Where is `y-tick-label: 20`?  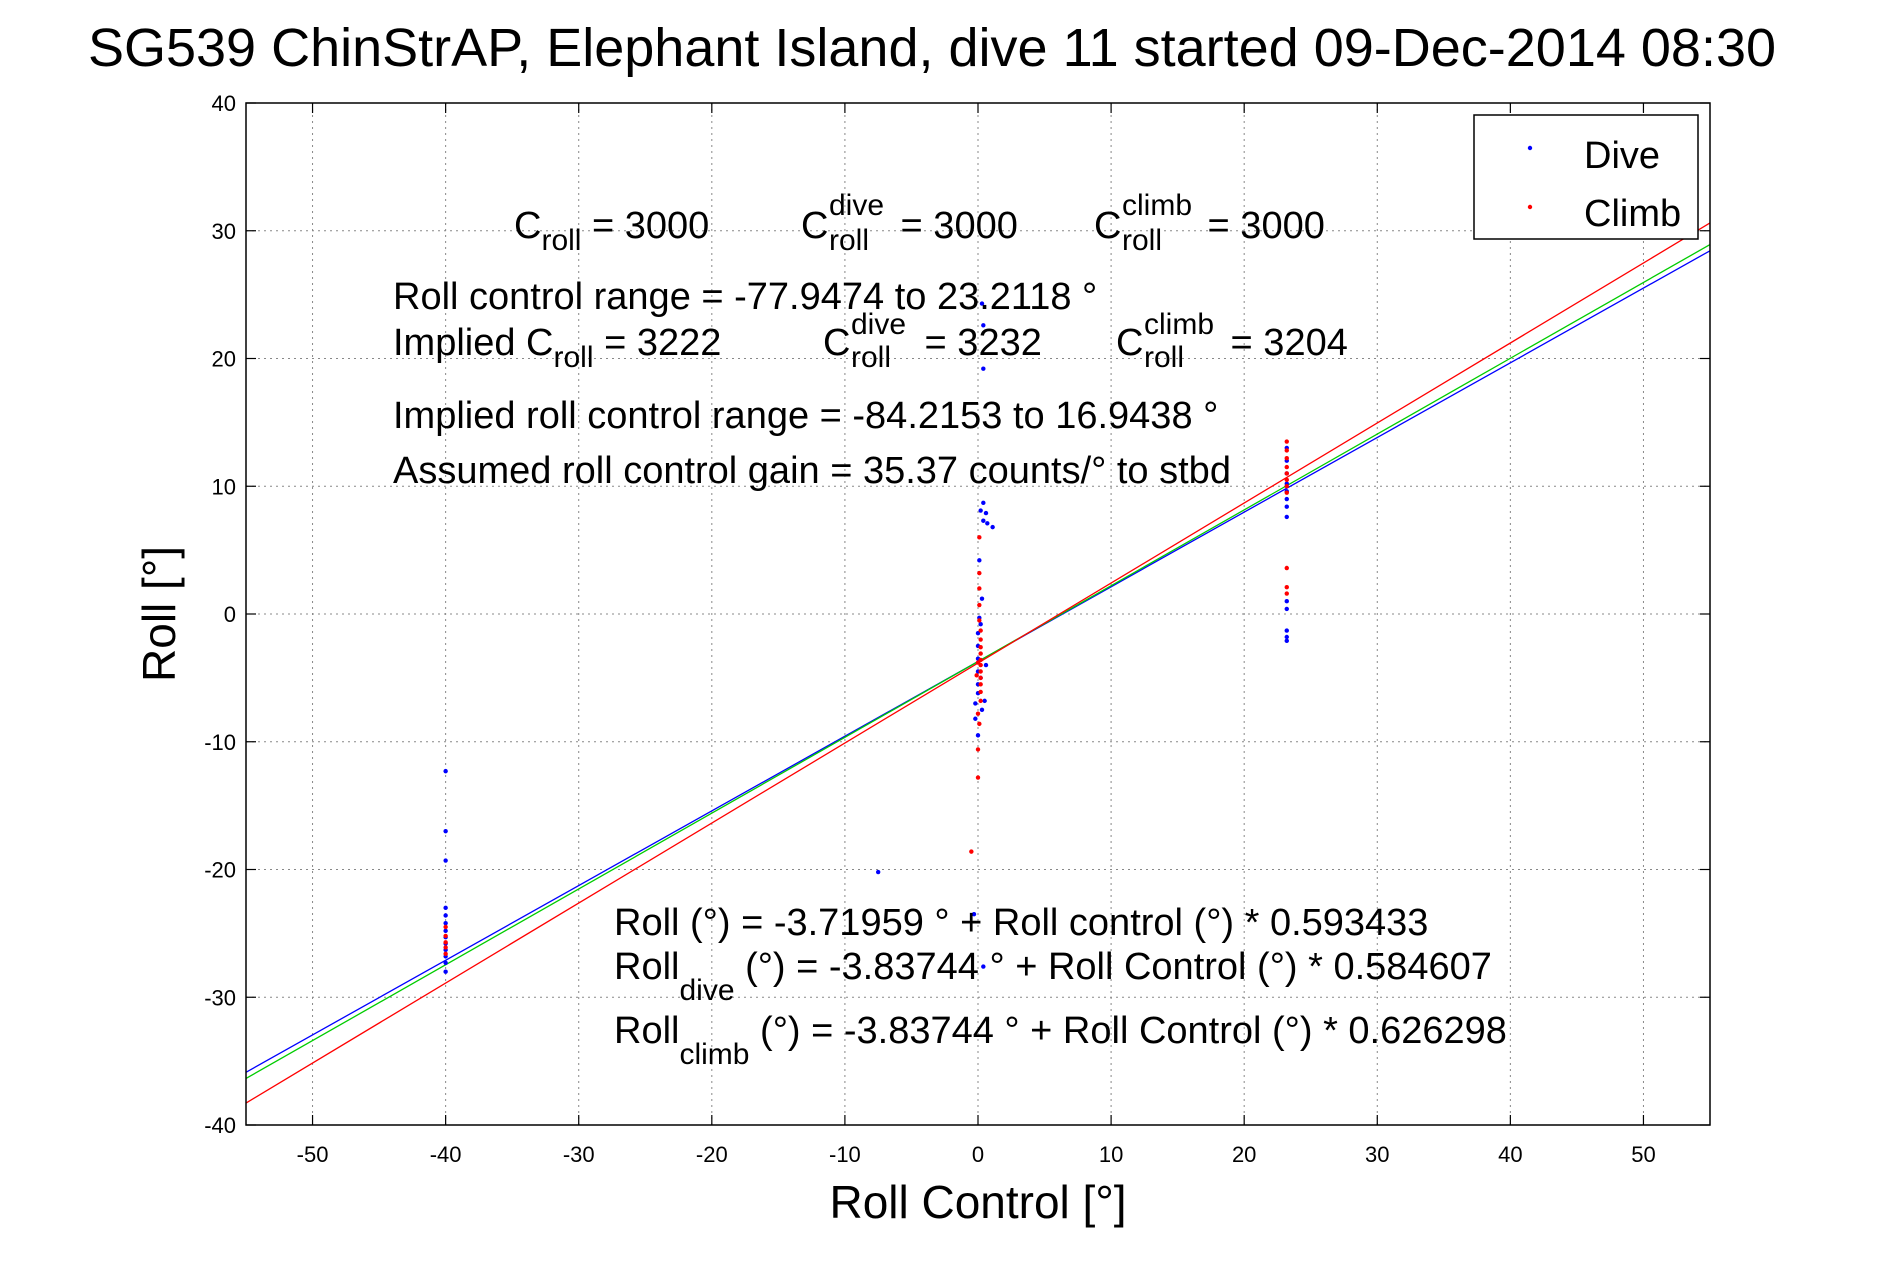
y-tick-label: 20 is located at coordinates (224, 359).